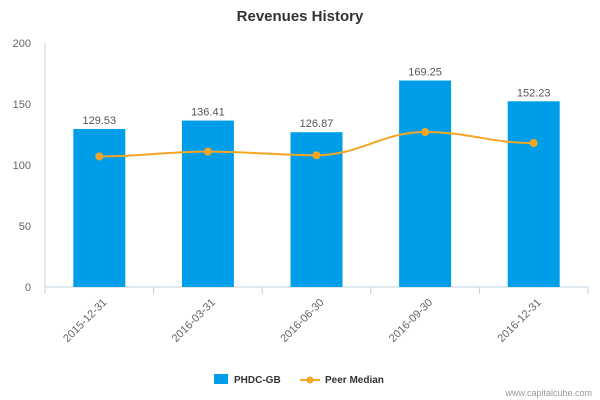 The image size is (600, 400). I want to click on y-tick-label: 100, so click(22, 166).